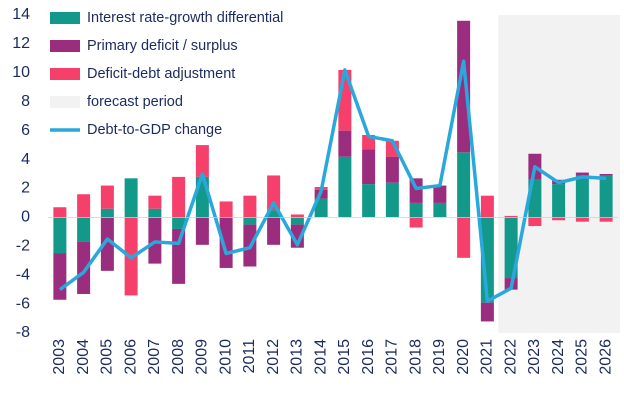 Image resolution: width=624 pixels, height=395 pixels. Describe the element at coordinates (439, 357) in the screenshot. I see `x-tick-label: 2019` at that location.